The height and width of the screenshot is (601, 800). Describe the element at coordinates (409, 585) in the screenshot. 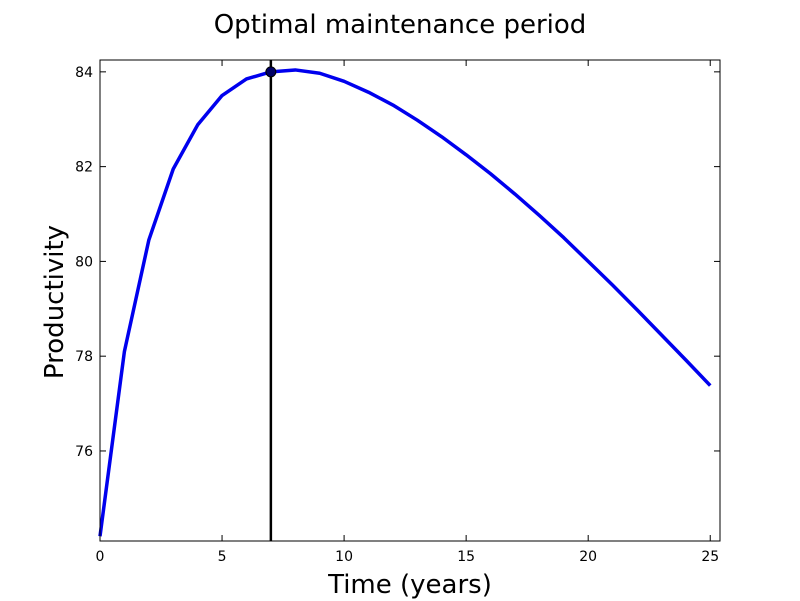

I see `x-axis-label: Time (years)` at that location.